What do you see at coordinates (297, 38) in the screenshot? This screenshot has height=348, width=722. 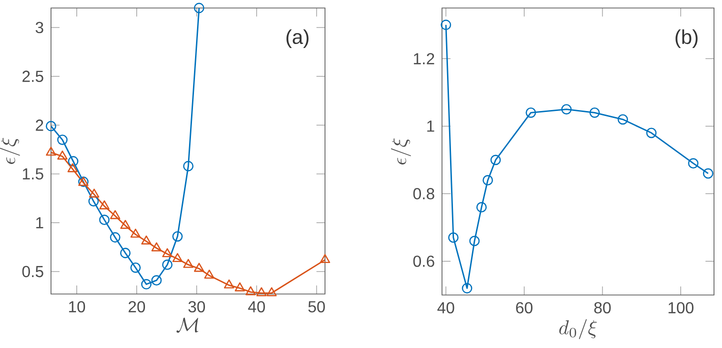 I see `annotation: (a)` at bounding box center [297, 38].